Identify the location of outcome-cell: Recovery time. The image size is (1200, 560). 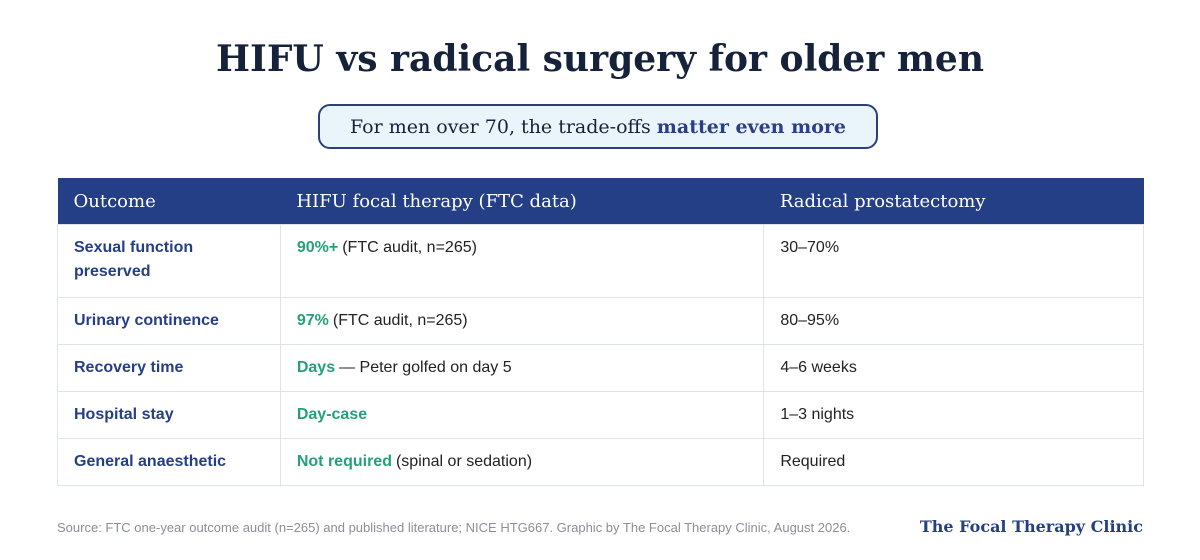
(169, 368).